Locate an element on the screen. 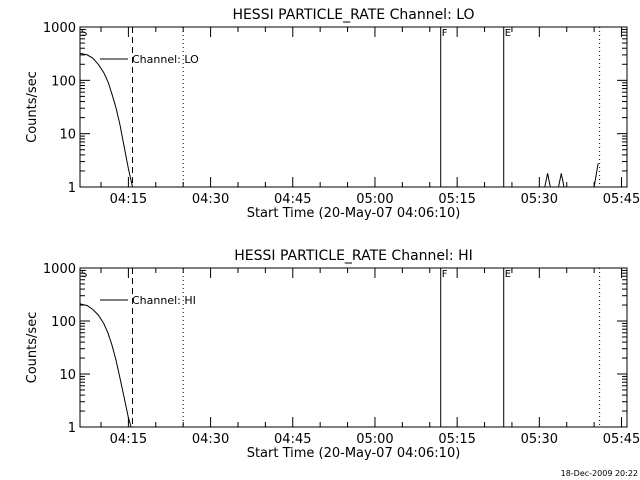  chart-title: HESSI PARTICLE_RATE Channel: LO is located at coordinates (353, 15).